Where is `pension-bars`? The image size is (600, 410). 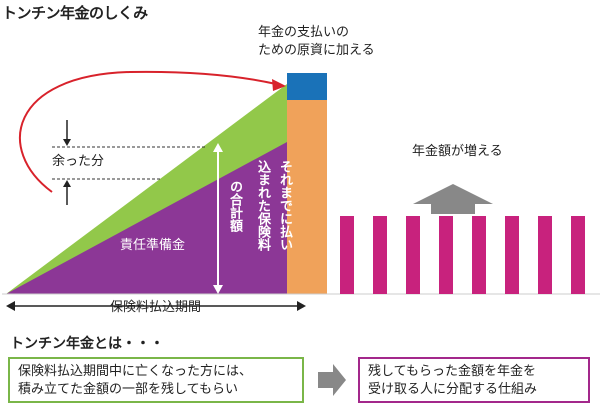
pension-bars is located at coordinates (462, 255).